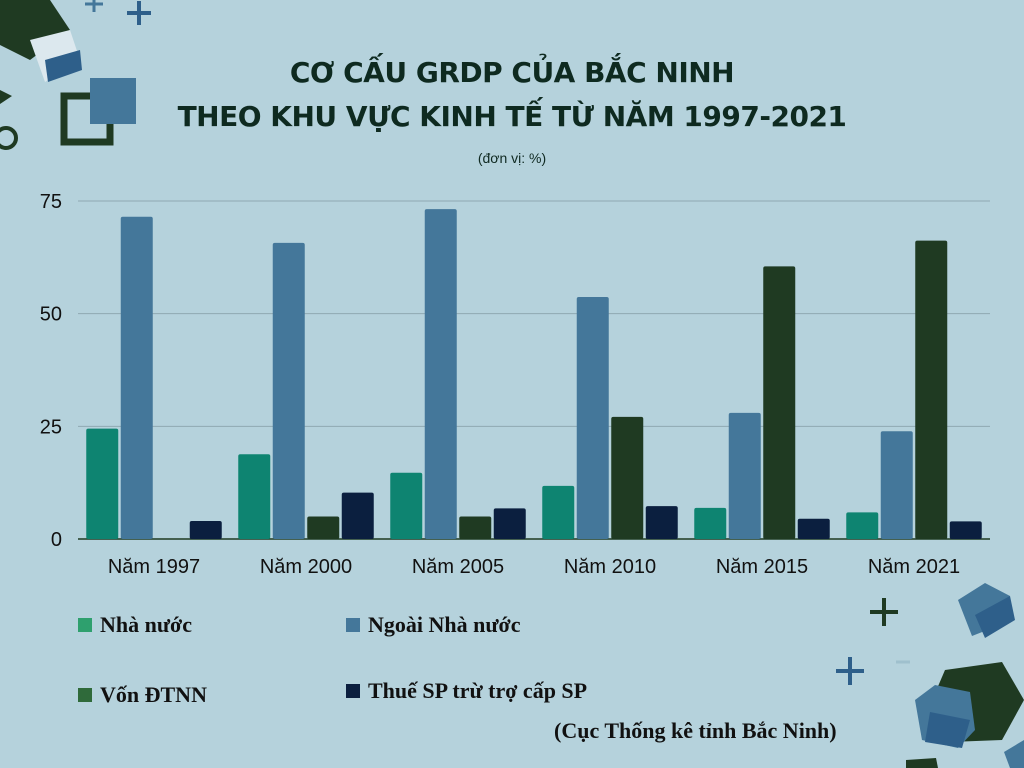  I want to click on legend-label: Vốn ĐTNN, so click(153, 694).